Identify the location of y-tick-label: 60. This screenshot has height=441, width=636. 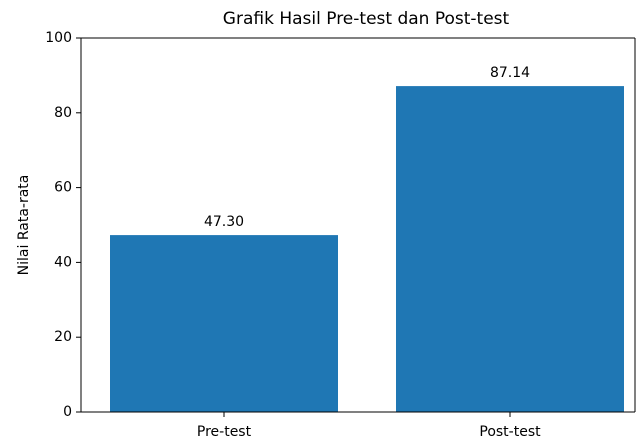
(63, 188).